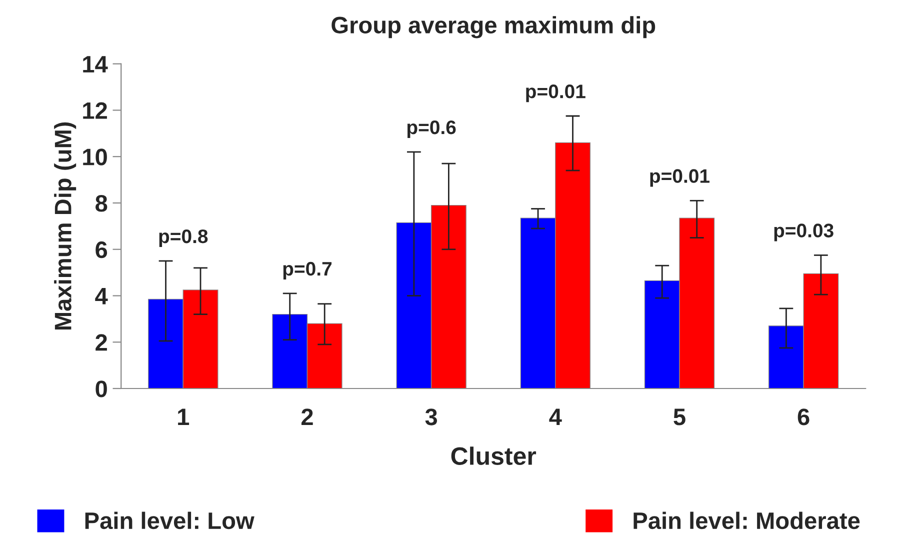 The image size is (897, 555). What do you see at coordinates (307, 417) in the screenshot?
I see `x-tick-label: 2` at bounding box center [307, 417].